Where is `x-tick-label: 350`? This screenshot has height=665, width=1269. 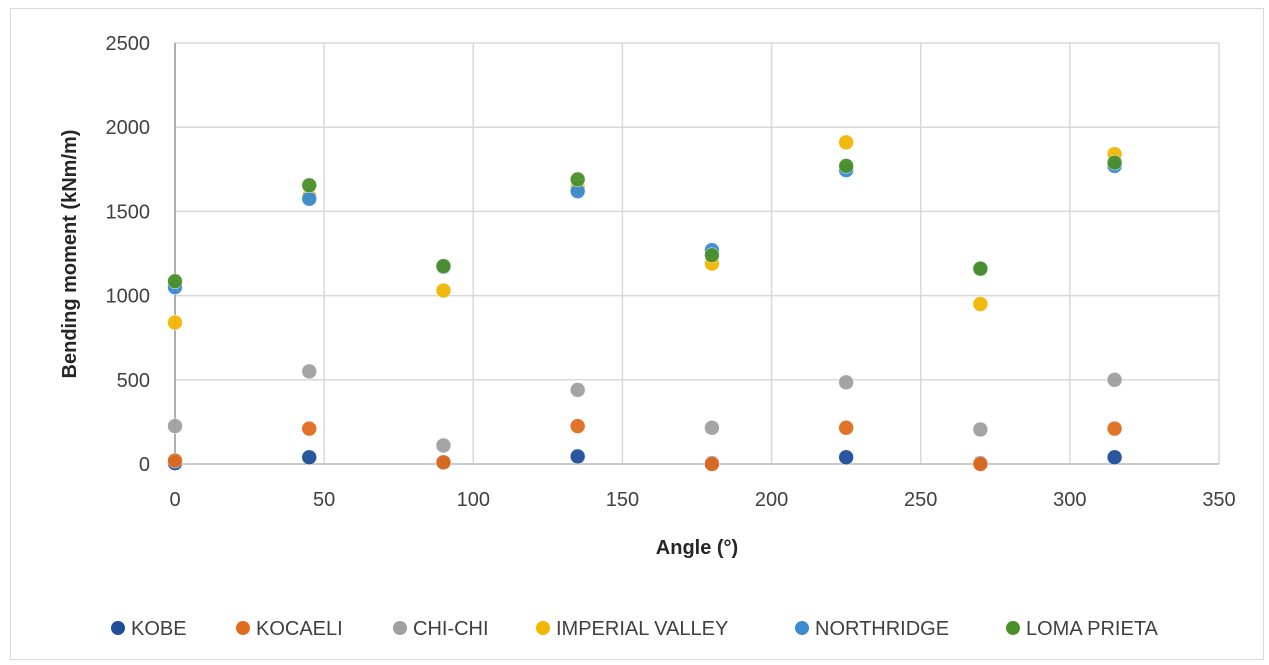
x-tick-label: 350 is located at coordinates (1218, 500).